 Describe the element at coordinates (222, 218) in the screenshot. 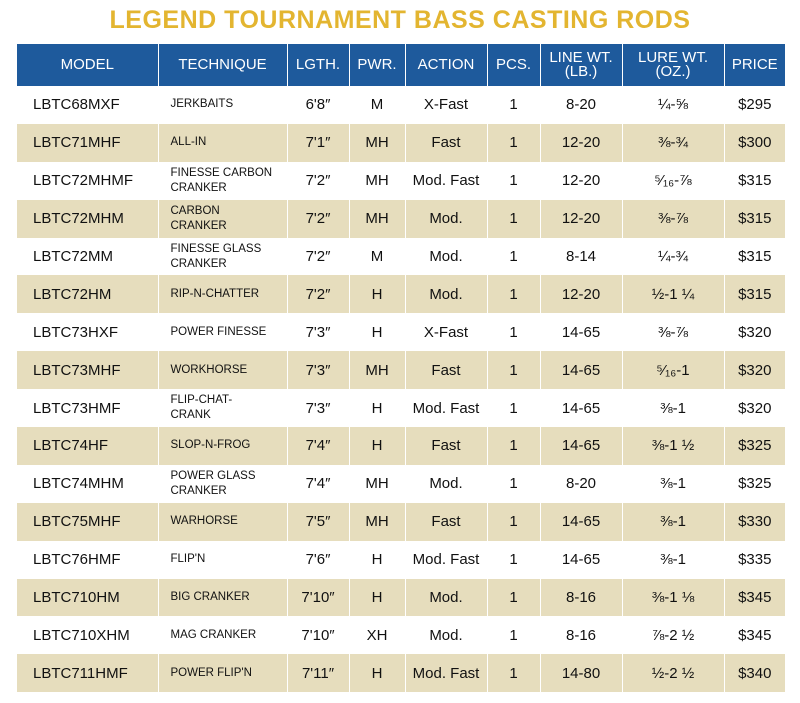

I see `technique-cell: CARBON CRANKER` at that location.